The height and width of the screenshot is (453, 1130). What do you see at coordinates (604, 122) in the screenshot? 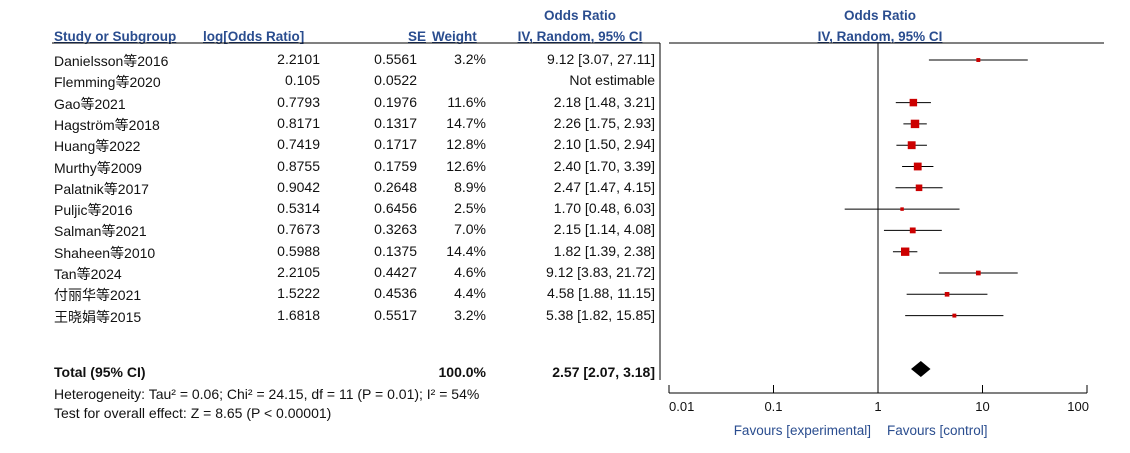
I see `study-ci: 2.26 [1.75, 2.93]` at bounding box center [604, 122].